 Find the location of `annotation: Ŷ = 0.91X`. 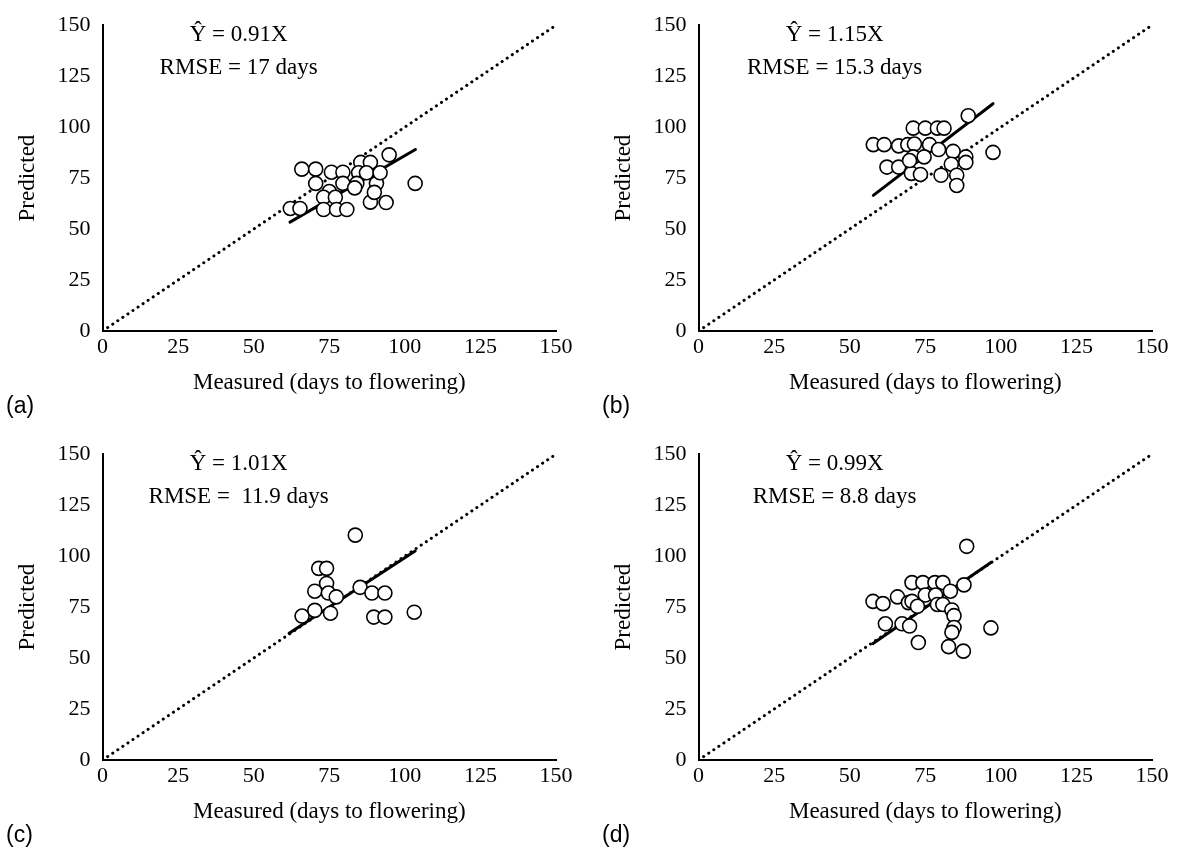

annotation: Ŷ = 0.91X is located at coordinates (238, 34).